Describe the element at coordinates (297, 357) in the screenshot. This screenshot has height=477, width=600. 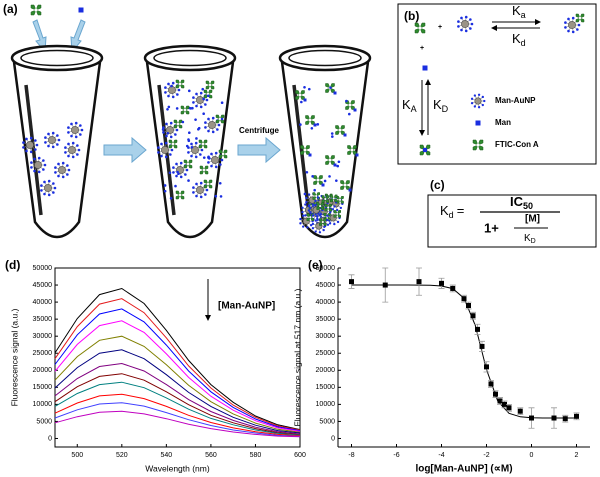
I see `y-axis-label: Fluorescence signal at 517 nm (a.u.)` at that location.